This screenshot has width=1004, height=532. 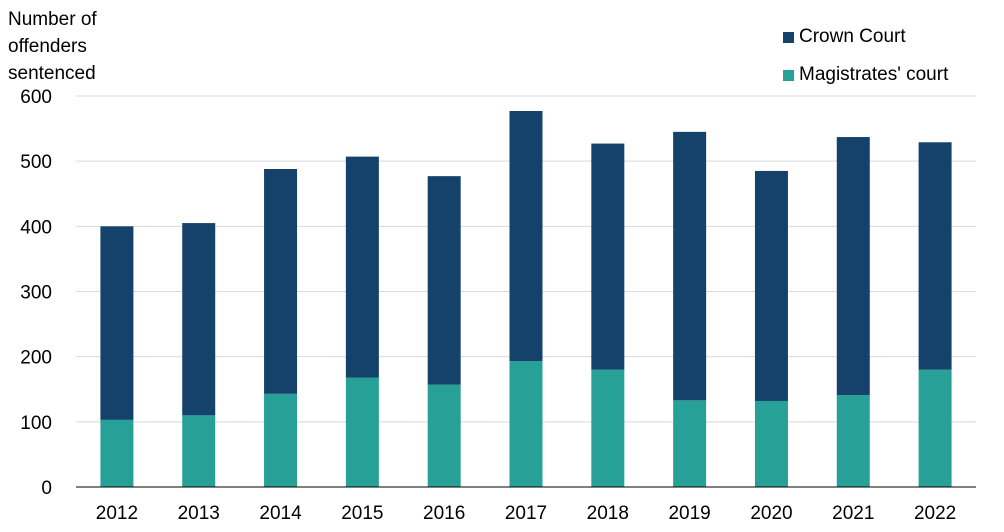 What do you see at coordinates (771, 285) in the screenshot?
I see `bar-crown-court-2020` at bounding box center [771, 285].